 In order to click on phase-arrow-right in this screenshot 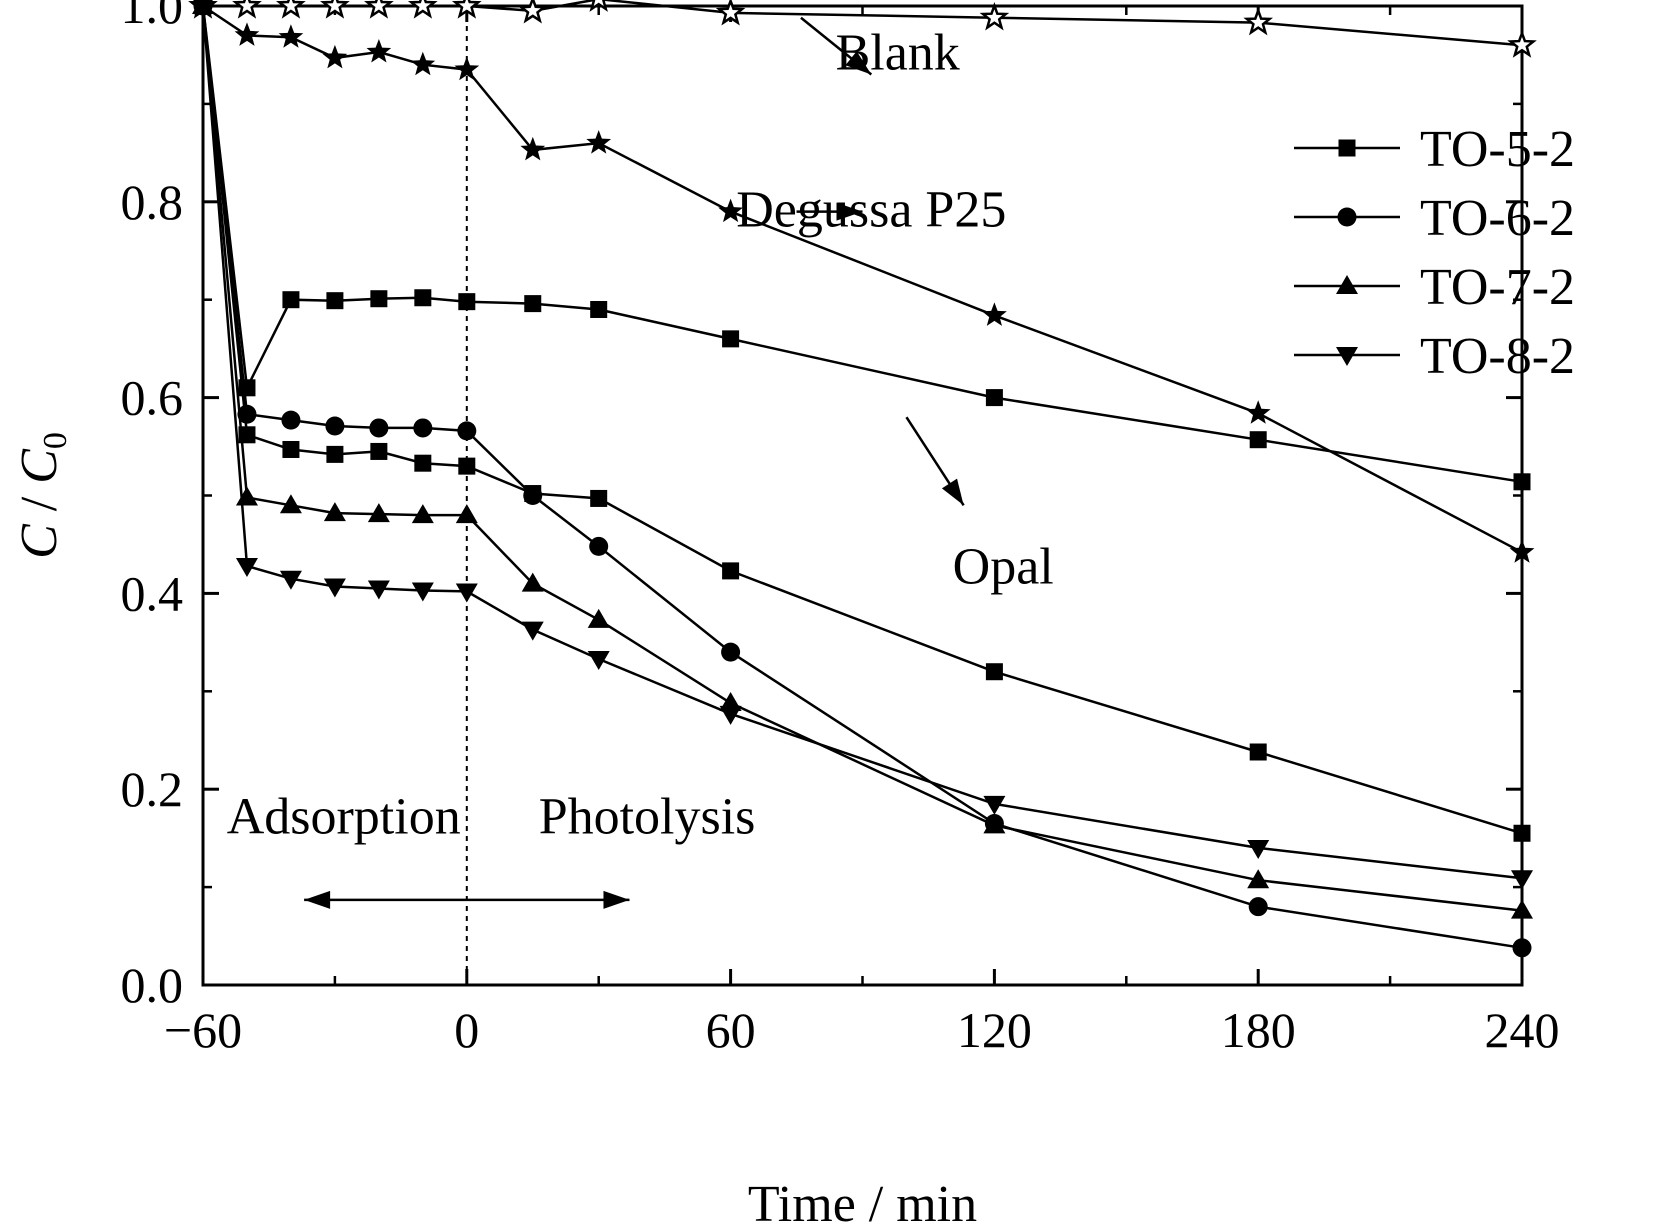, I will do `click(548, 899)`.